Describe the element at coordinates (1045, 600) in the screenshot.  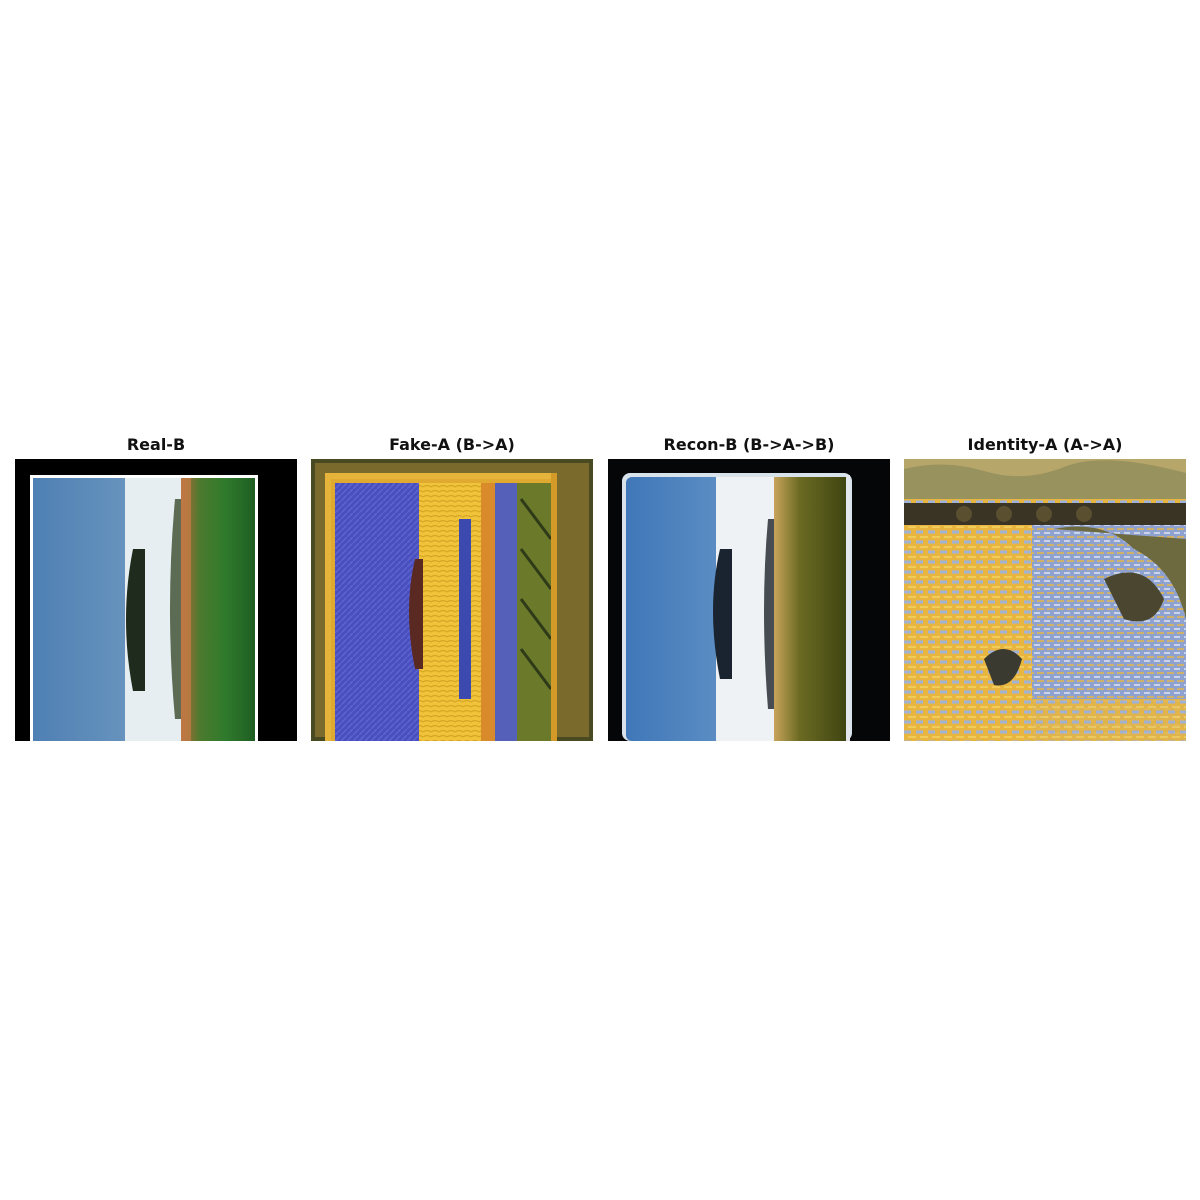
I see `image-identity-a` at that location.